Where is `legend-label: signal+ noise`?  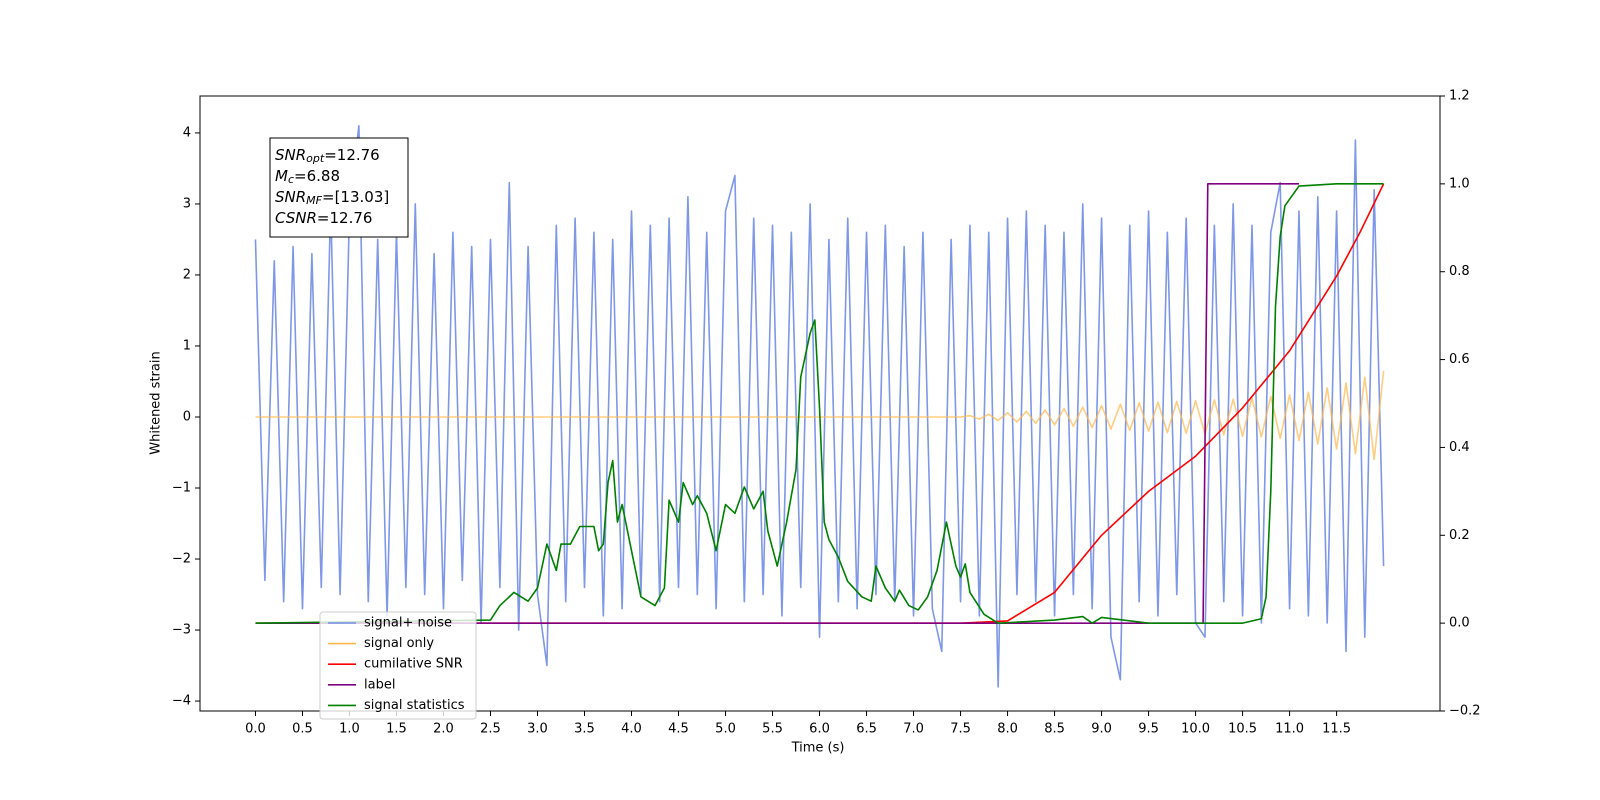
legend-label: signal+ noise is located at coordinates (408, 623).